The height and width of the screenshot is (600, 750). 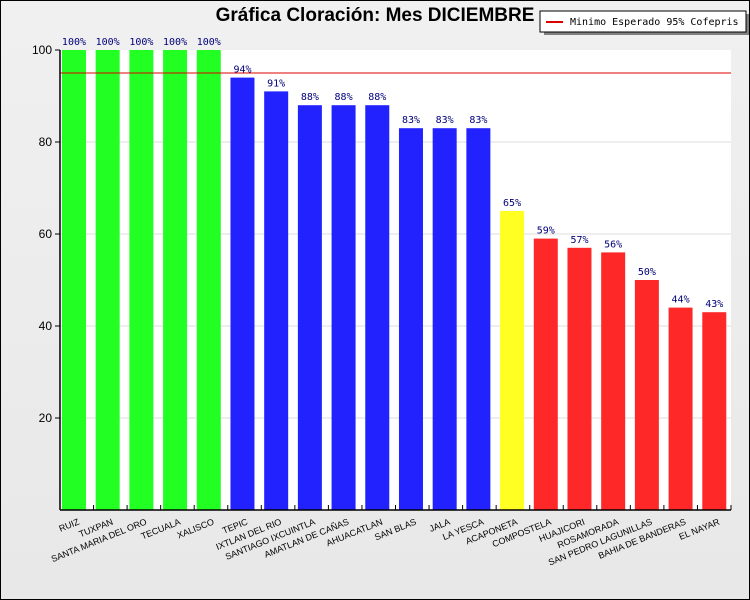 What do you see at coordinates (681, 300) in the screenshot?
I see `data-label: 44%` at bounding box center [681, 300].